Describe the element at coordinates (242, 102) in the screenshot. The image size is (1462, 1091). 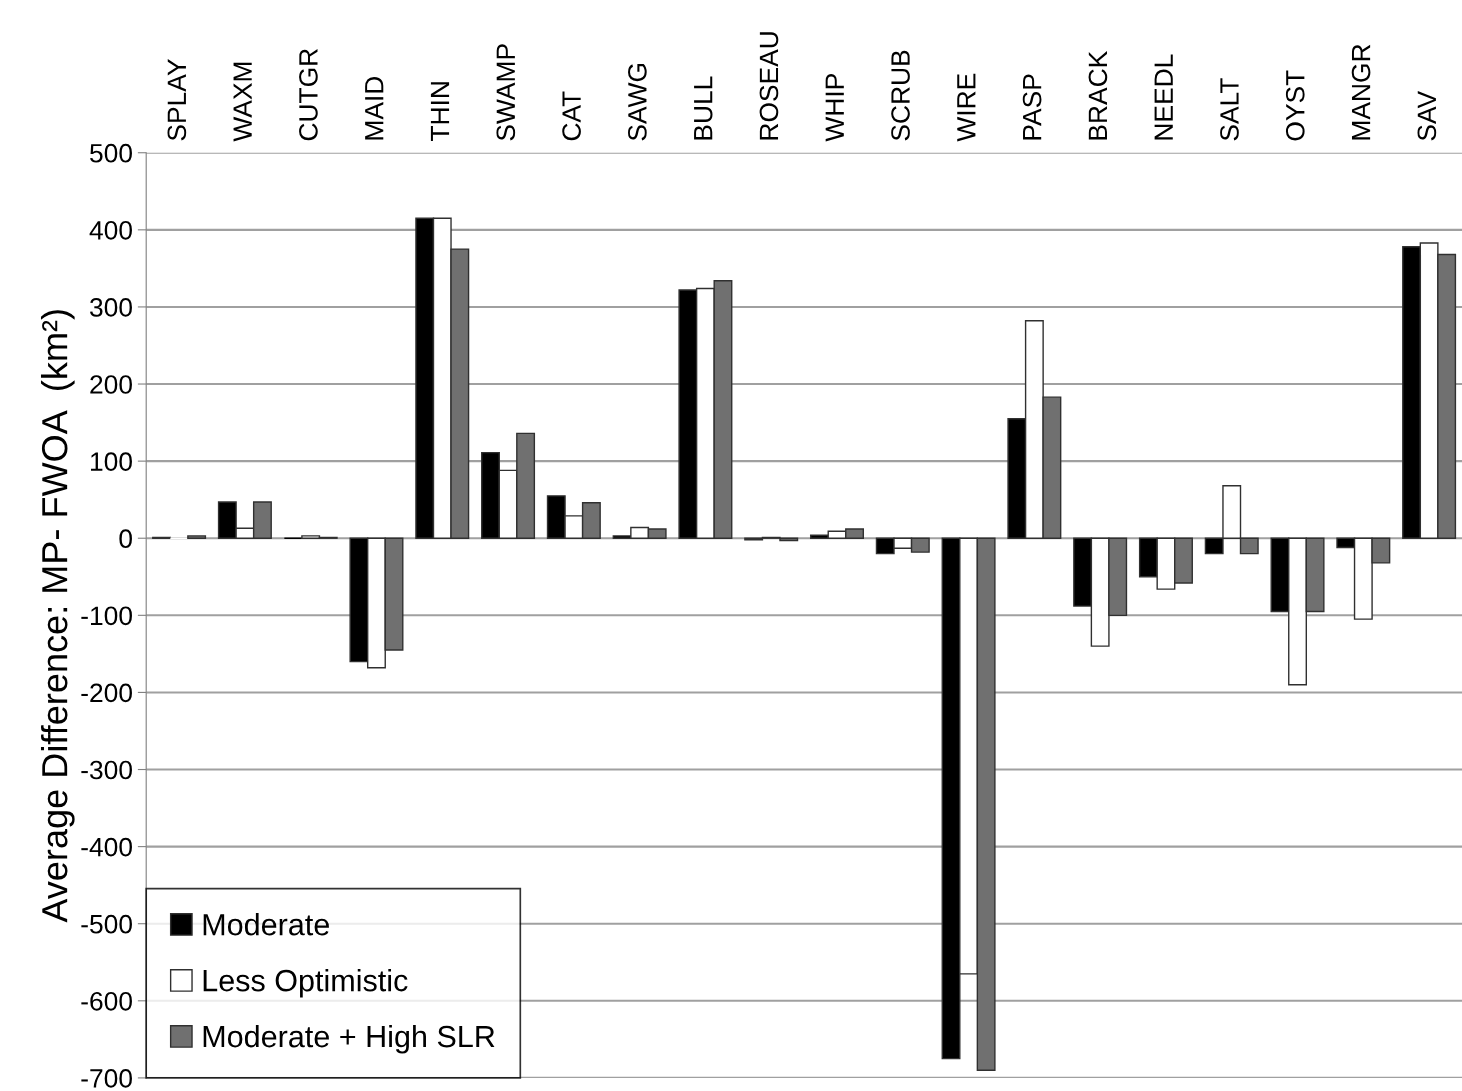
I see `x-tick-label: WAXM` at that location.